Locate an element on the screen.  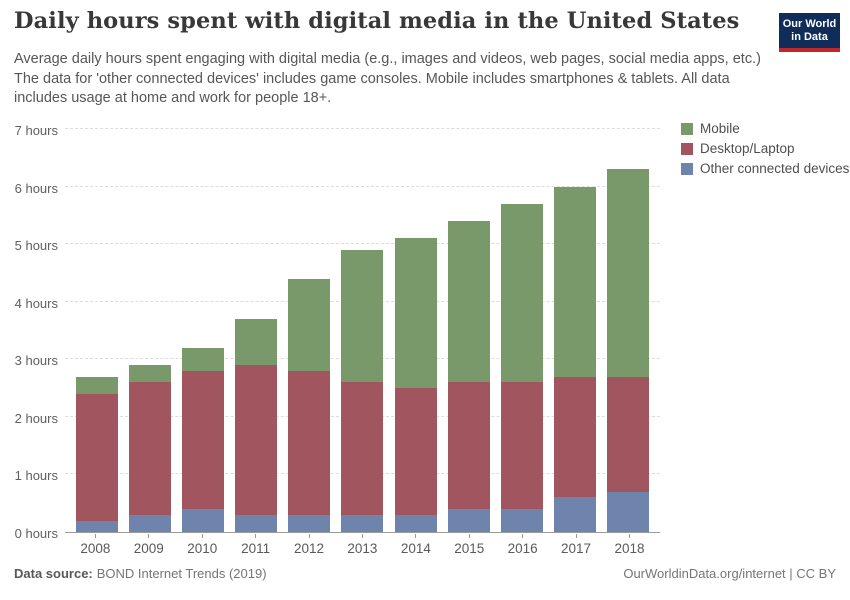
legend-item-desktop-laptop: Desktop/Laptop is located at coordinates (765, 148).